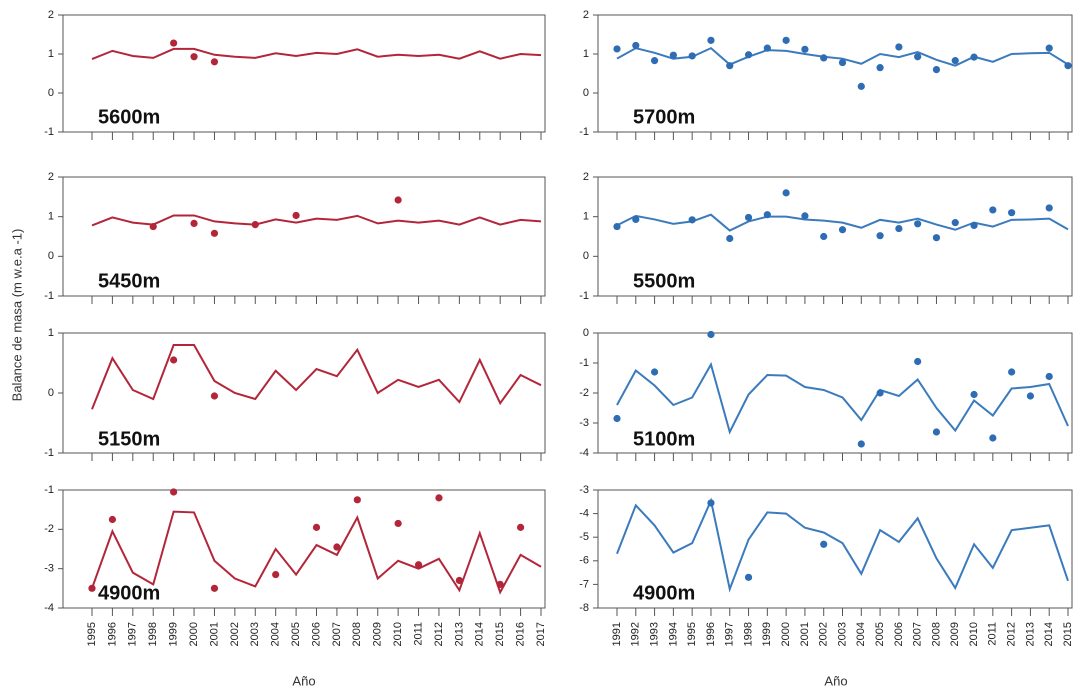 This screenshot has width=1075, height=693. Describe the element at coordinates (584, 537) in the screenshot. I see `y-tick-label: -5` at that location.